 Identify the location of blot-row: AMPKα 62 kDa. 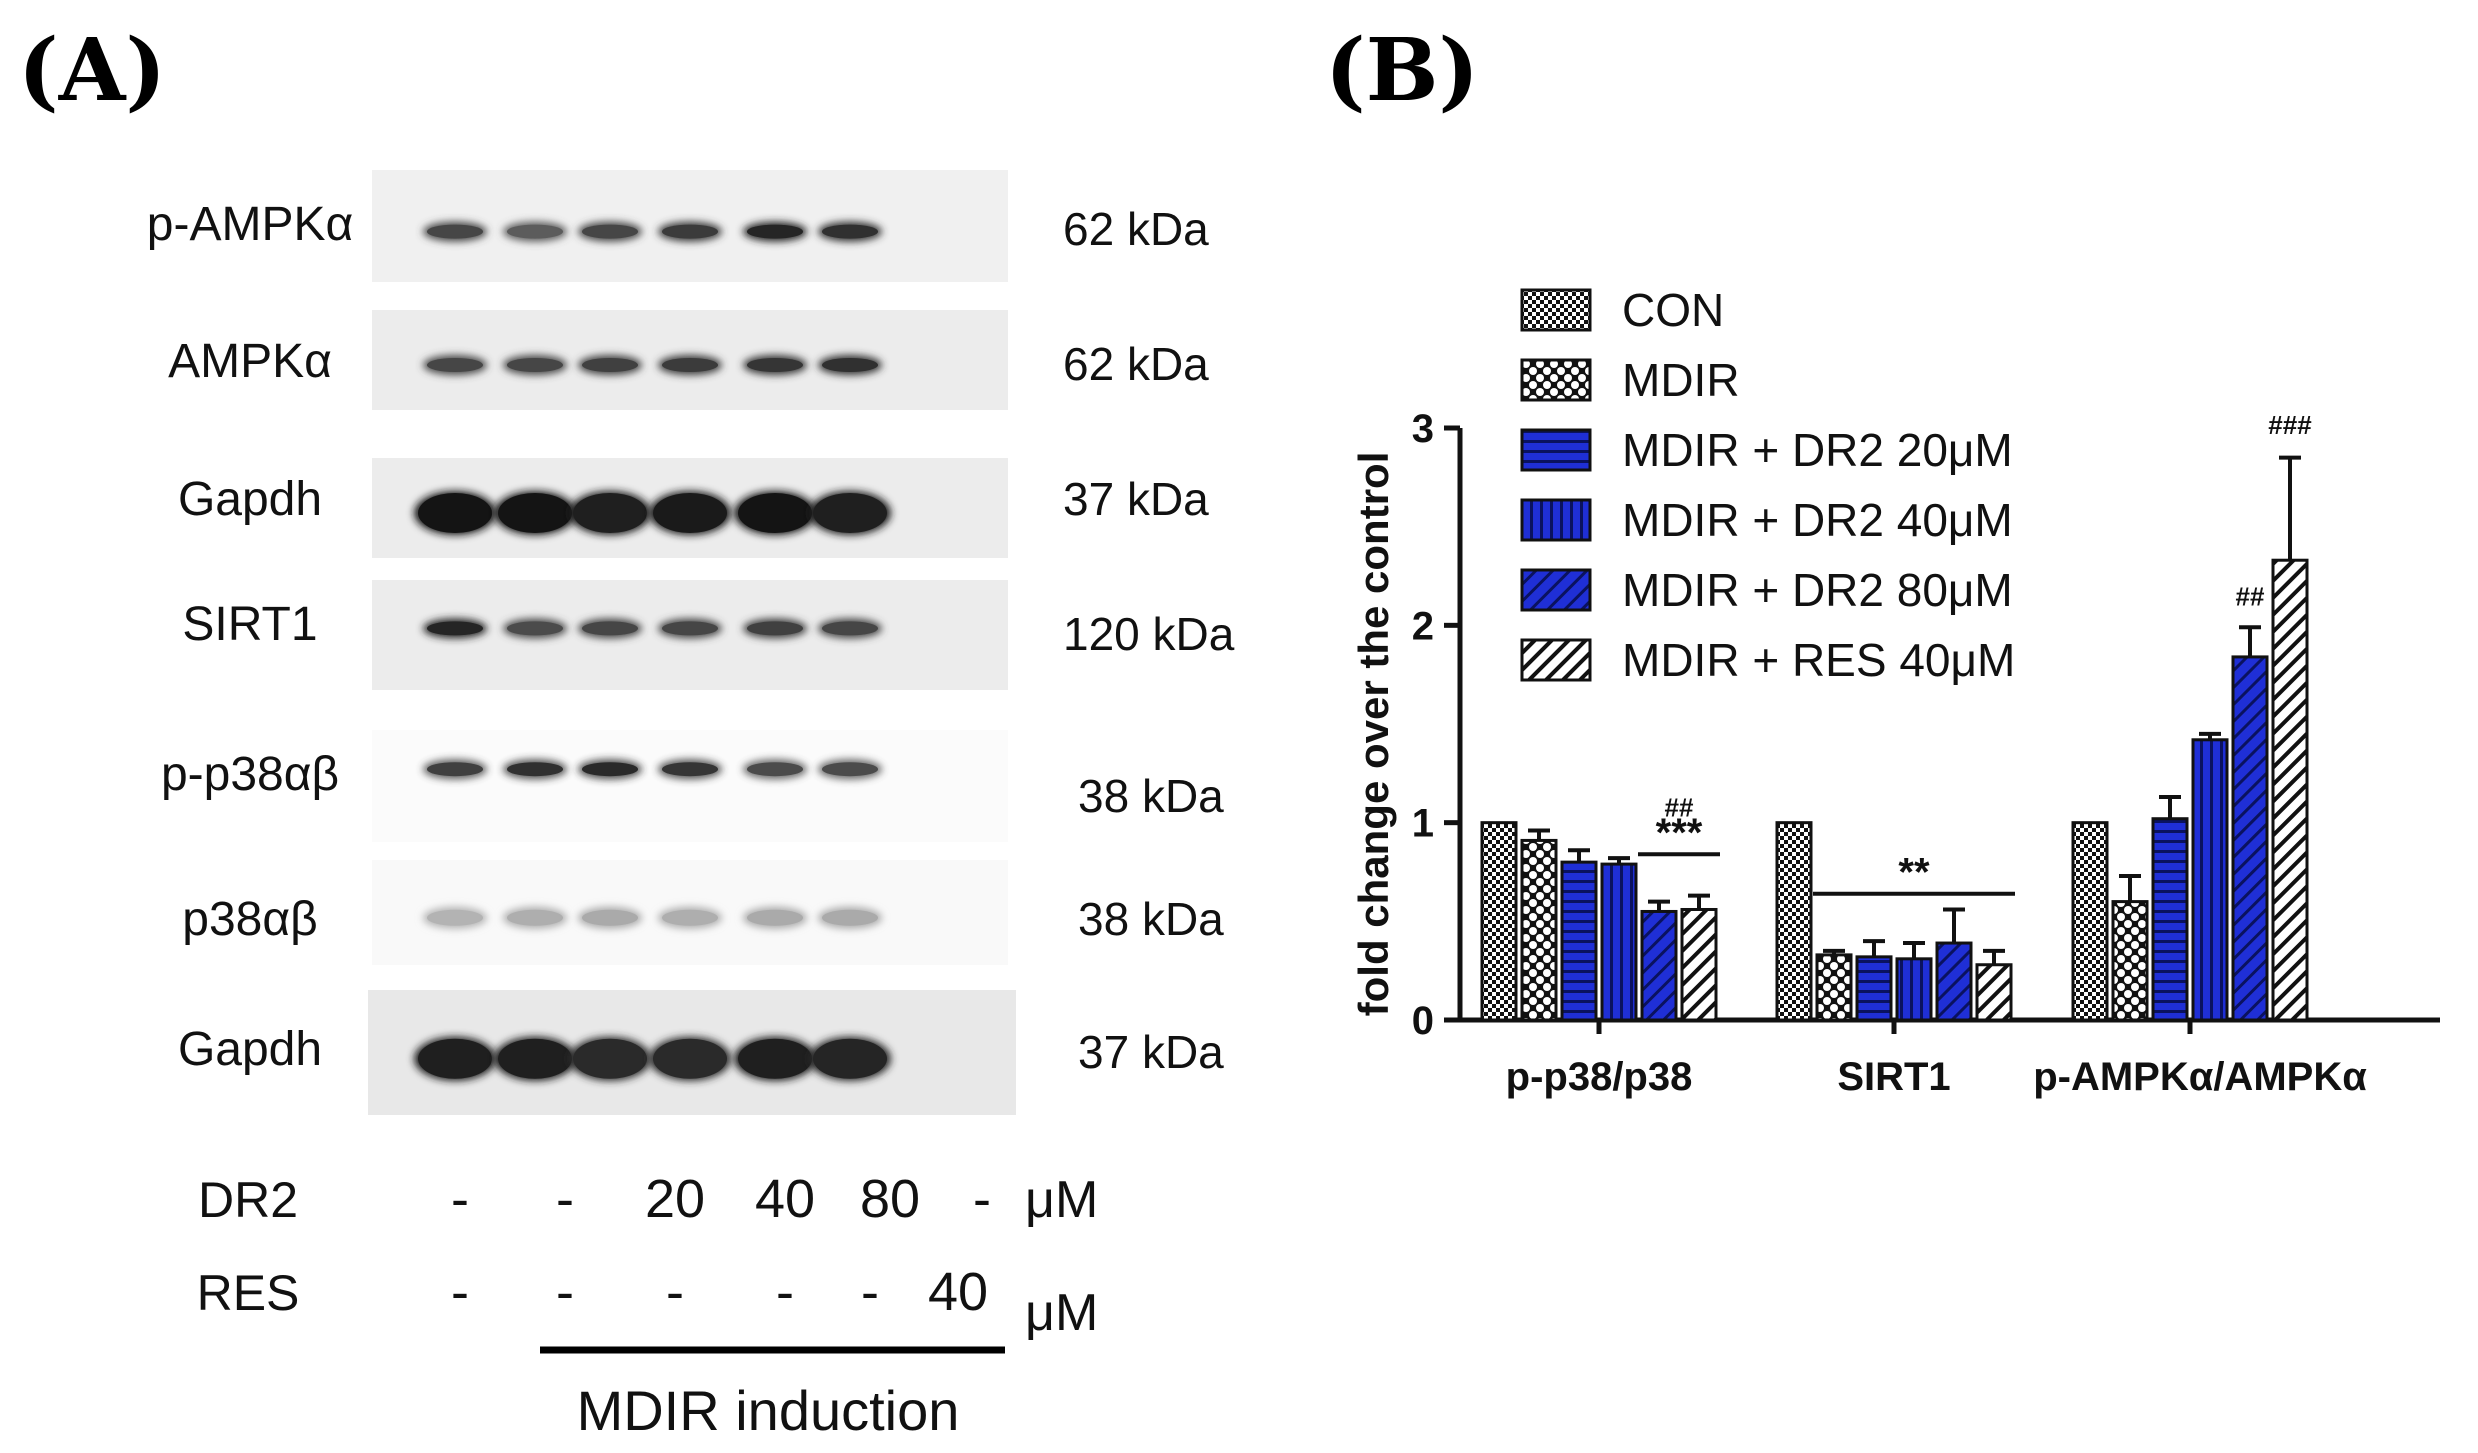
(688, 360).